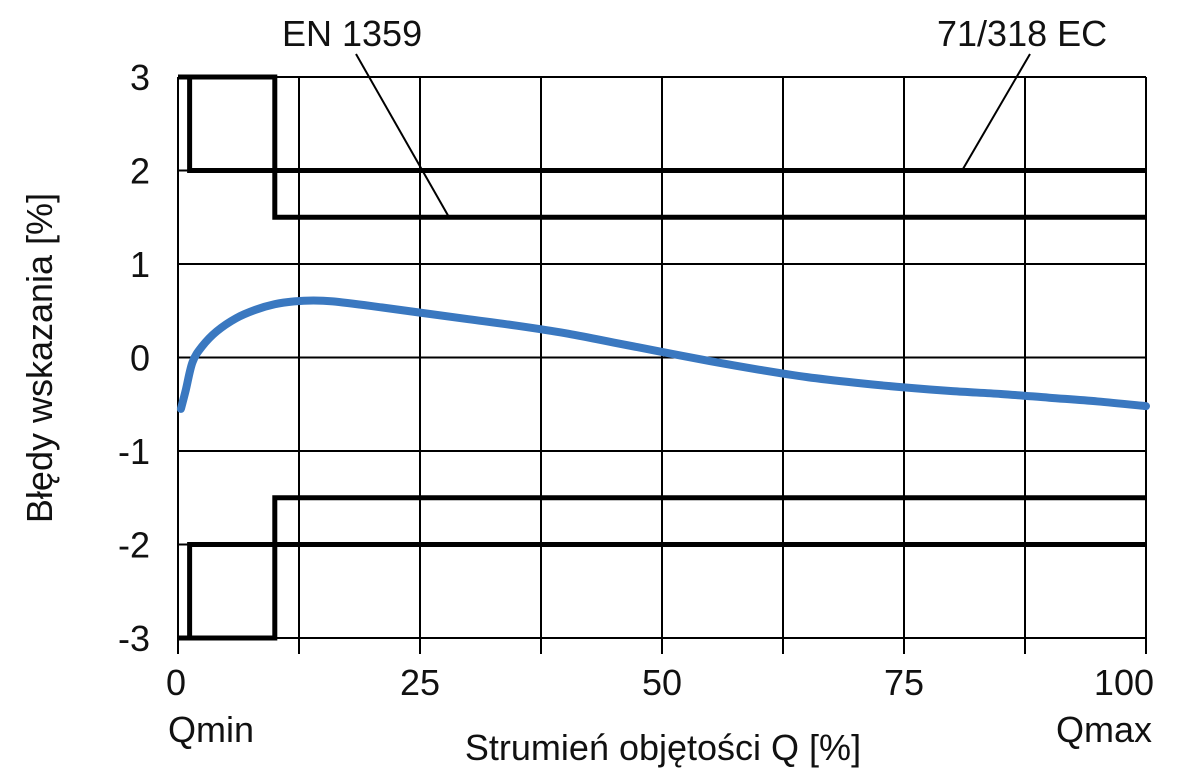  I want to click on y-tick-label: 1, so click(140, 264).